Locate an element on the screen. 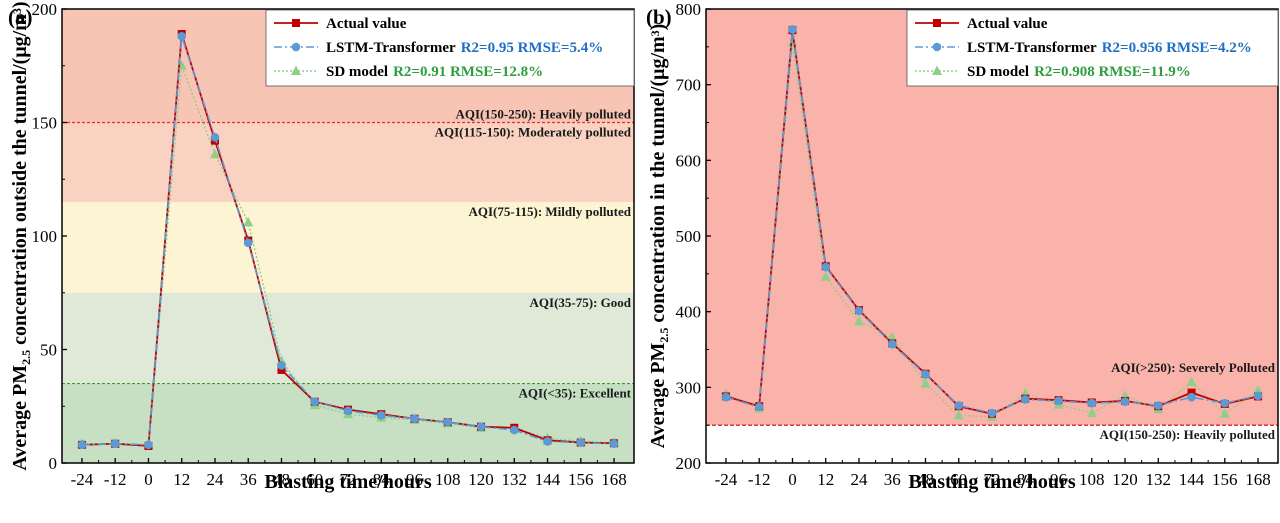 The image size is (1280, 523). y-tick-label: 50 is located at coordinates (48, 350).